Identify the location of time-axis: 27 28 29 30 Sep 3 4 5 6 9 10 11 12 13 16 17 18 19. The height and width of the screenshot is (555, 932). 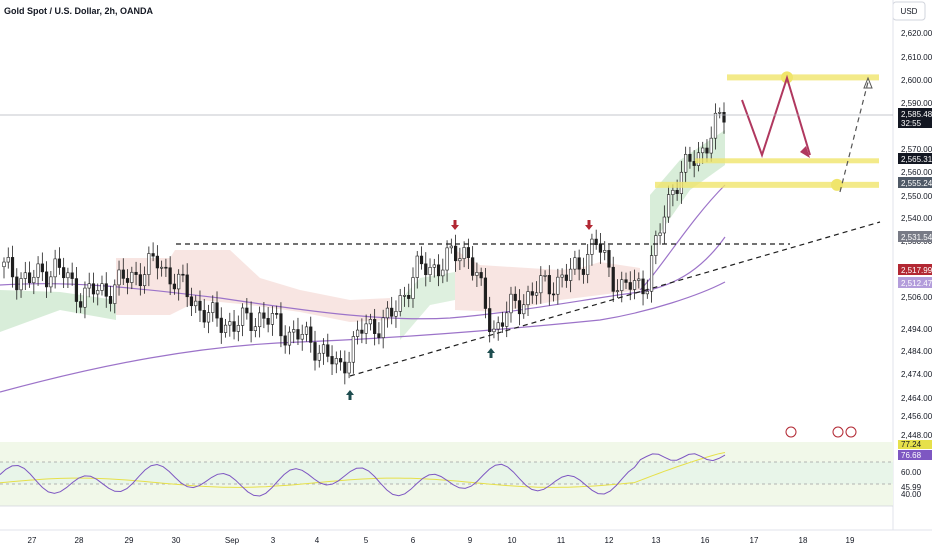
(441, 540).